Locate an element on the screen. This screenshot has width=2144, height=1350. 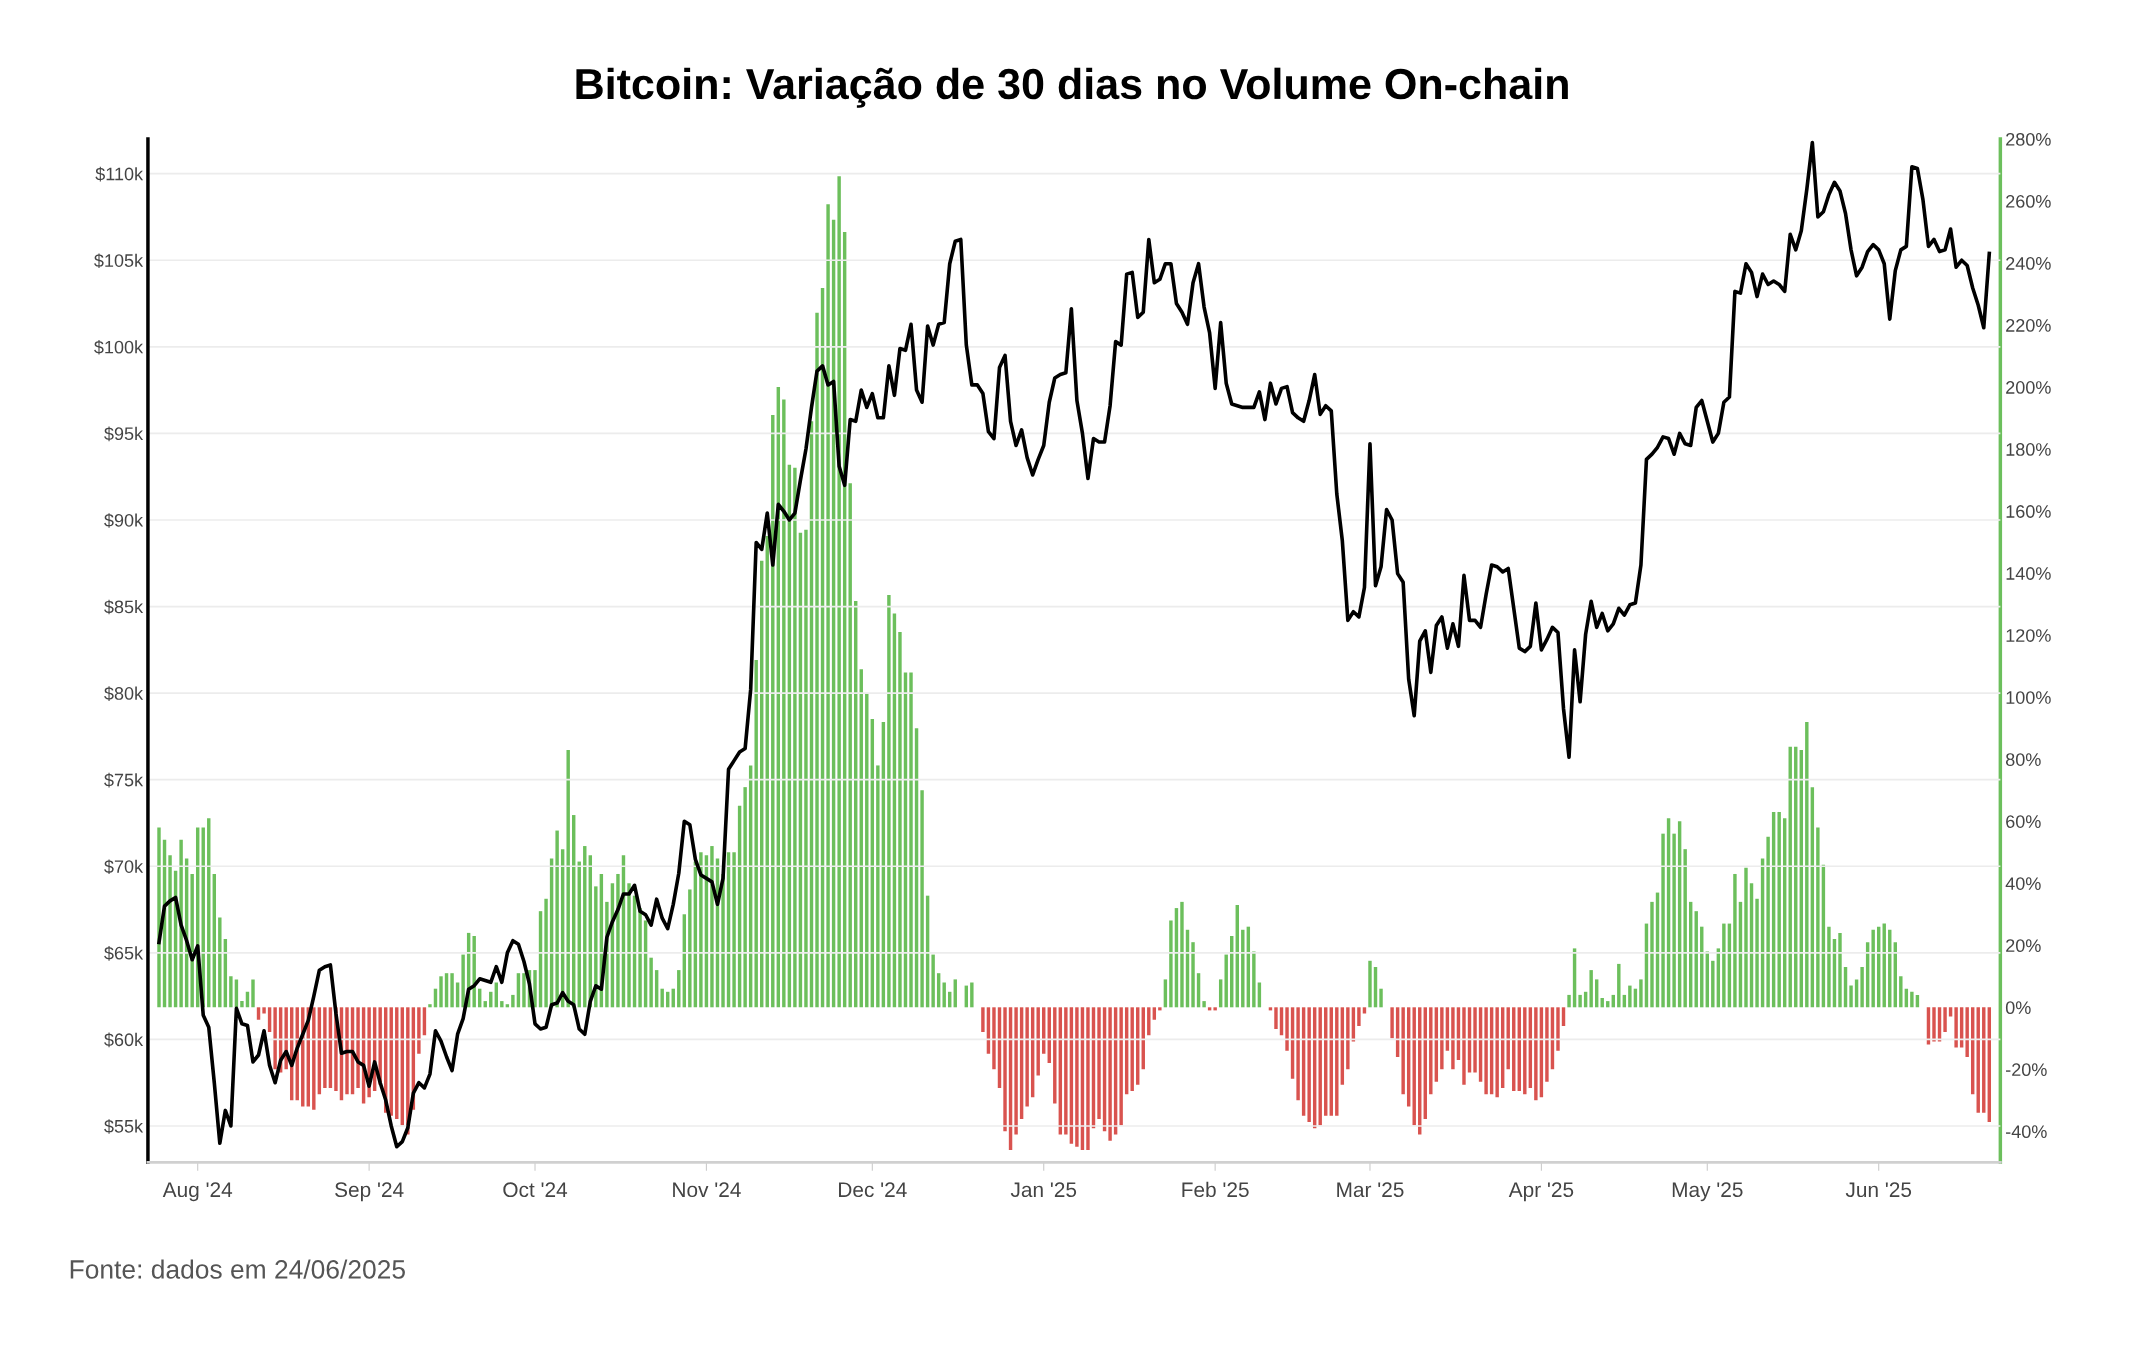
x-tick-label: Dec '24 is located at coordinates (873, 1190).